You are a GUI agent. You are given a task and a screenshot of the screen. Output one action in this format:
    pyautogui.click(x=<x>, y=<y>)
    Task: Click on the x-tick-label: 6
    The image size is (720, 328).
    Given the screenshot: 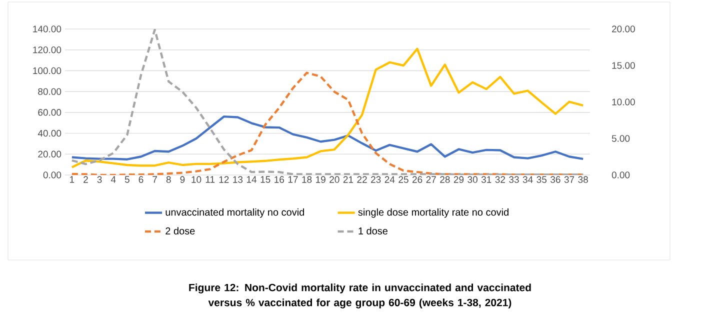 What is the action you would take?
    pyautogui.click(x=141, y=179)
    